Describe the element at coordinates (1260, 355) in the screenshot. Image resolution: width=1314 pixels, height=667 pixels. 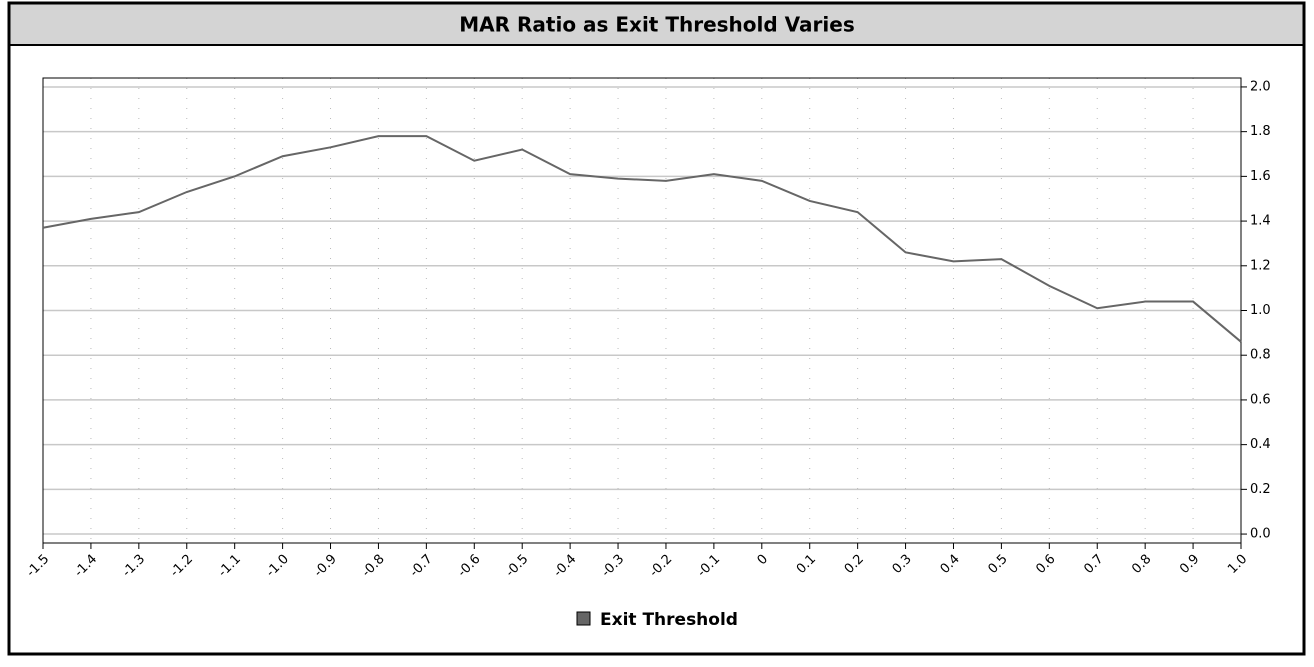
I see `y-tick-label: 0.8` at that location.